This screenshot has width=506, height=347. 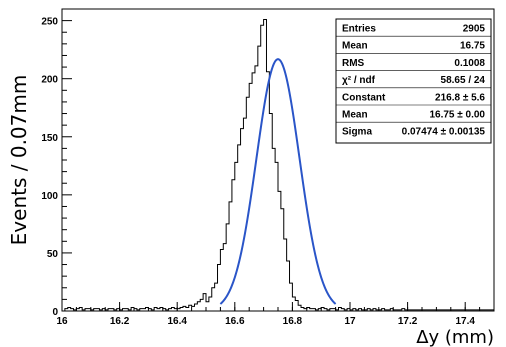 I want to click on stats-label: Entries, so click(x=359, y=29).